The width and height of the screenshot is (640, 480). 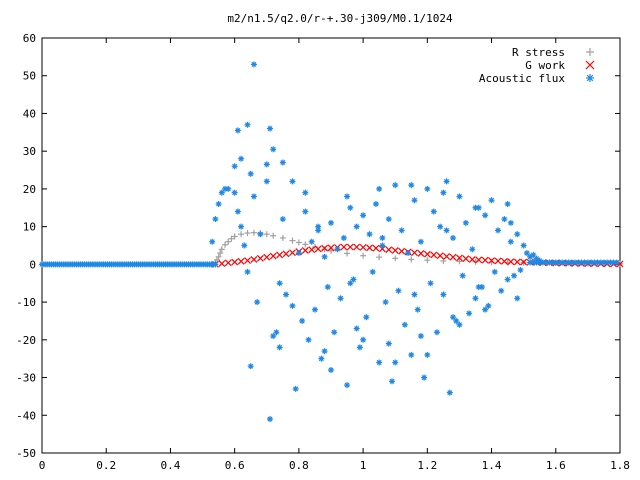 I want to click on y-tick-label: -10, so click(x=26, y=302).